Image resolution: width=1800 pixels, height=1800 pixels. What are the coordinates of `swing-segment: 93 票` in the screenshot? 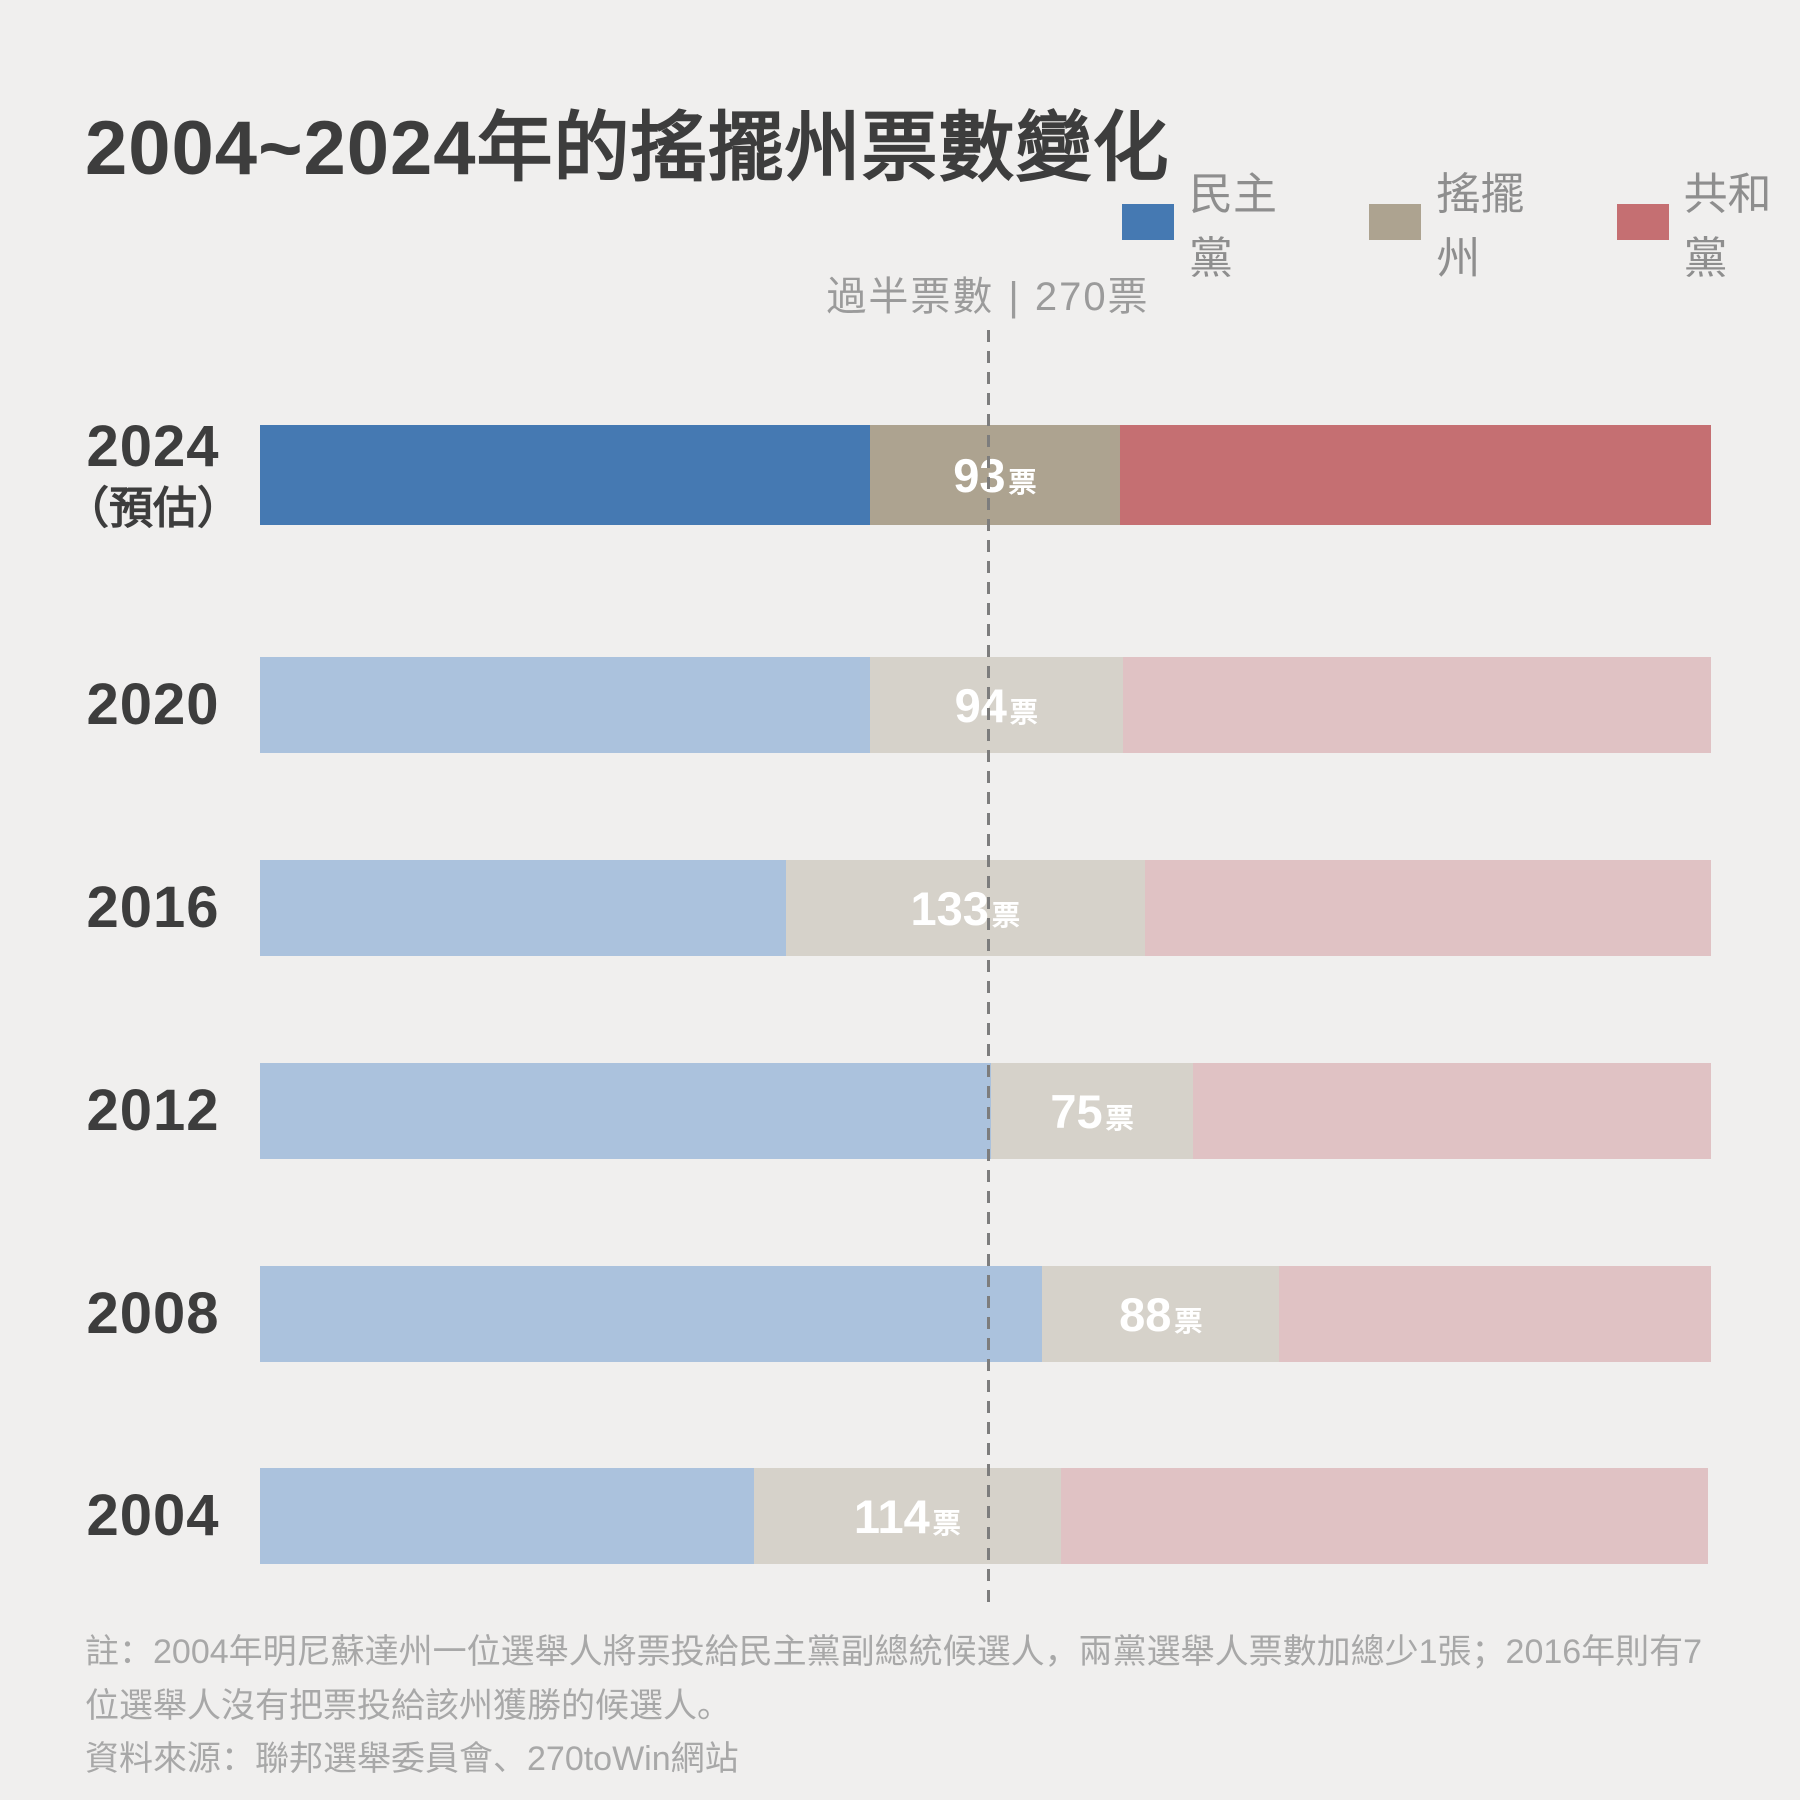 It's located at (995, 475).